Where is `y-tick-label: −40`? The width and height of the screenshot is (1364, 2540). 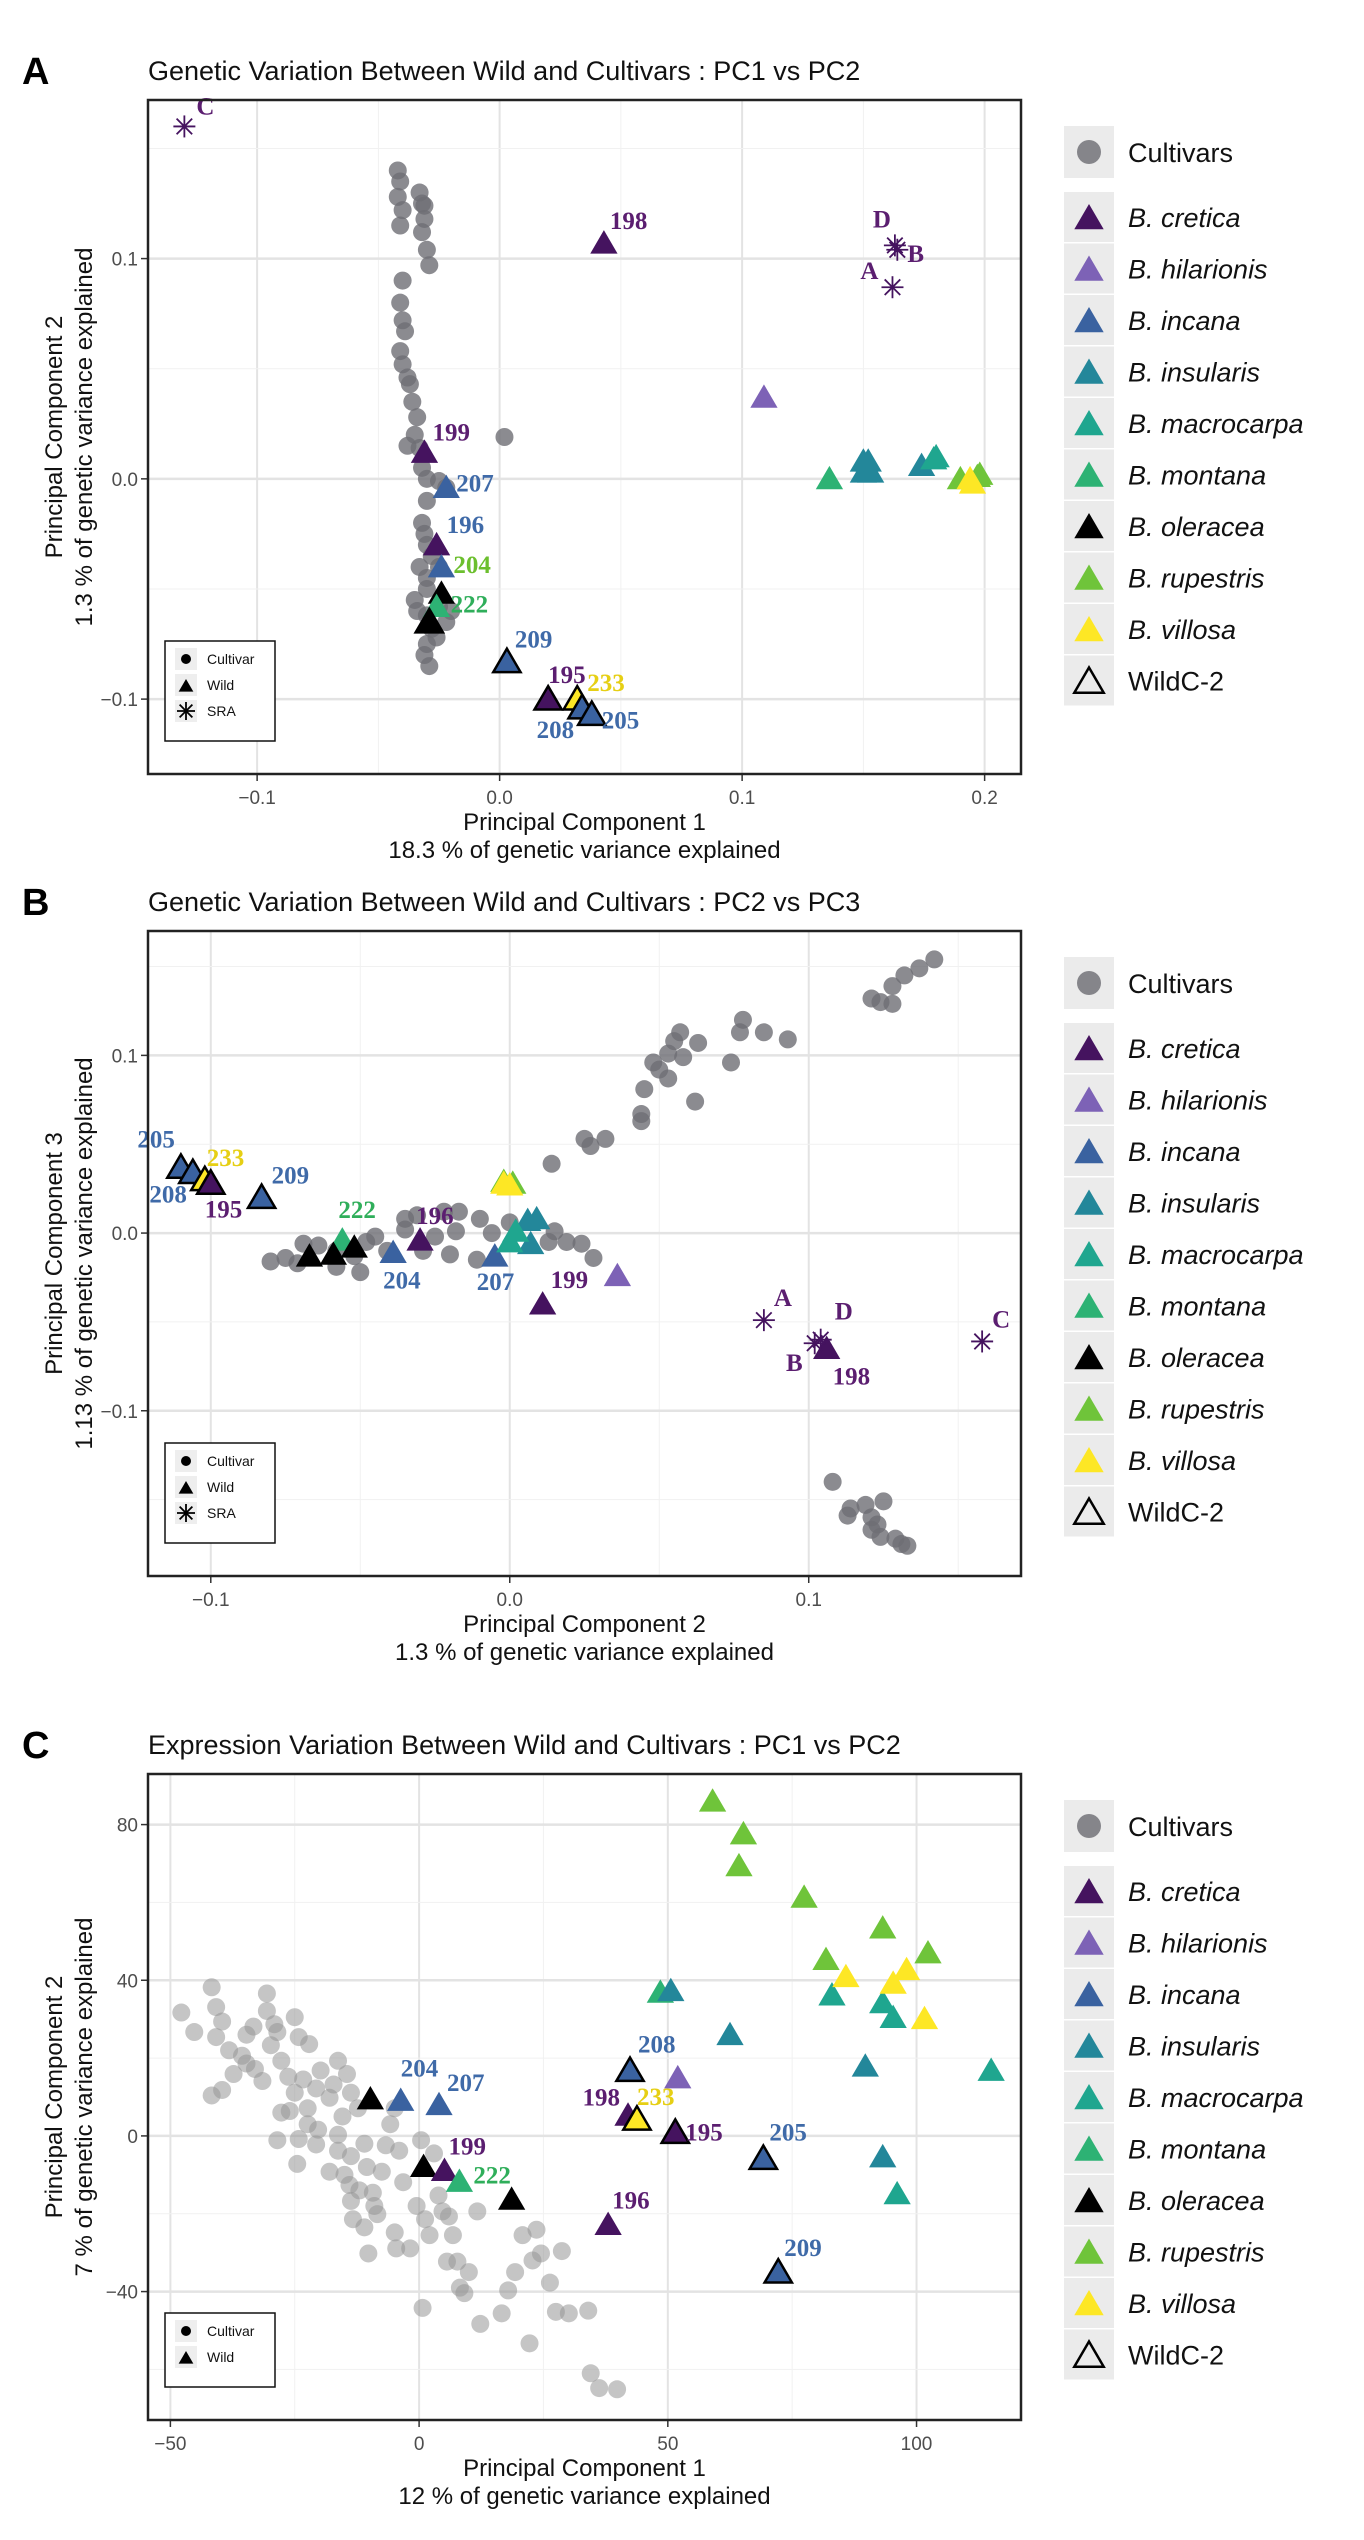 y-tick-label: −40 is located at coordinates (122, 2293).